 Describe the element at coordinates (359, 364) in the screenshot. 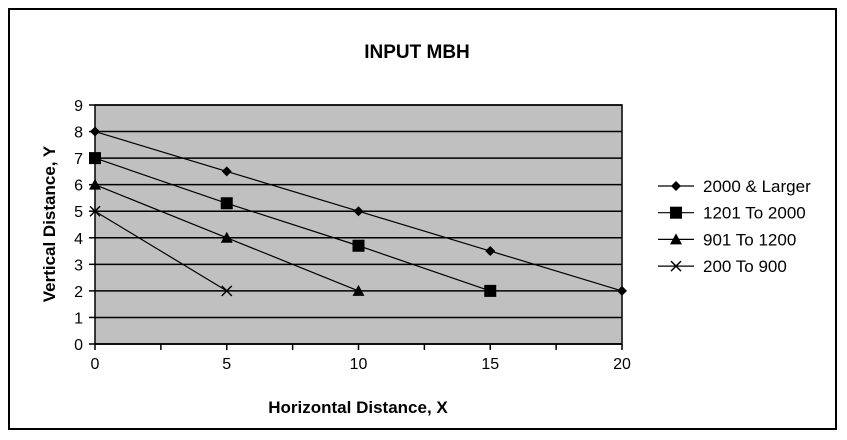

I see `x-tick-label: 10` at that location.